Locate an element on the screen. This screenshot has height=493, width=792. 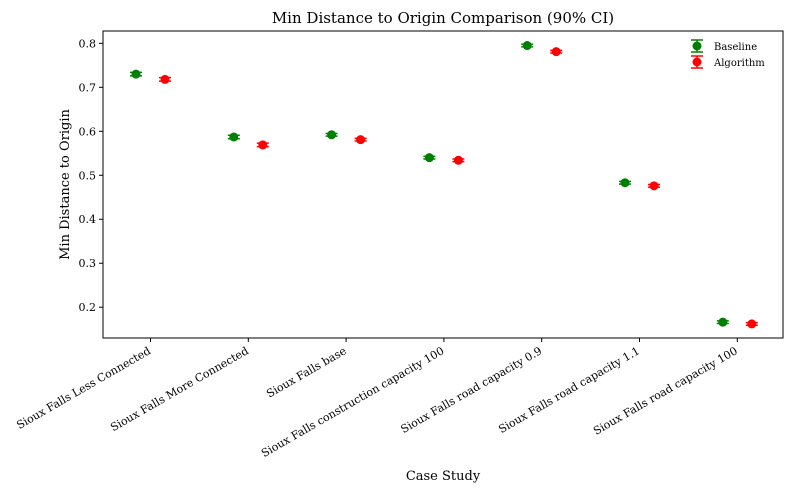
y-axis: 0.2 0.3 0.4 0.5 0.6 0.7 0.8 is located at coordinates (91, 175).